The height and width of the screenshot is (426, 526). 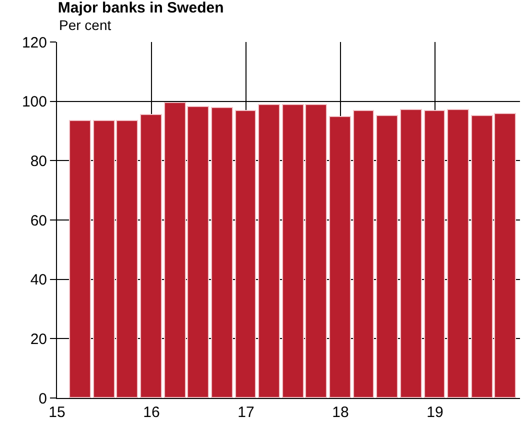 I want to click on chart-title: Major banks in Sweden, so click(x=141, y=8).